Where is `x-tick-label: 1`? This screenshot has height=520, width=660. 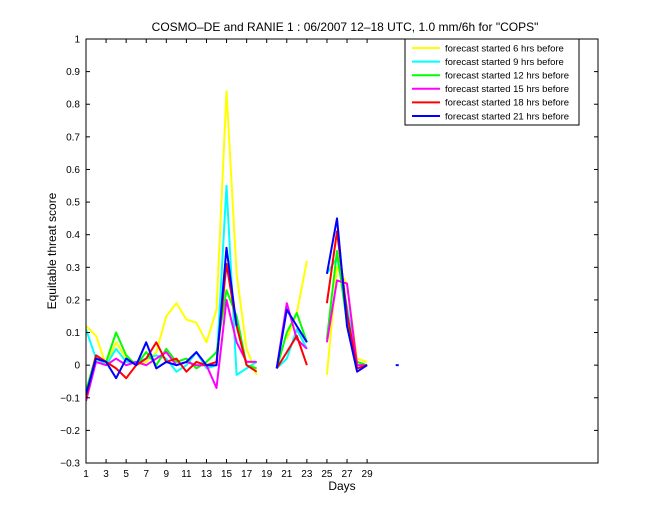
x-tick-label: 1 is located at coordinates (86, 474).